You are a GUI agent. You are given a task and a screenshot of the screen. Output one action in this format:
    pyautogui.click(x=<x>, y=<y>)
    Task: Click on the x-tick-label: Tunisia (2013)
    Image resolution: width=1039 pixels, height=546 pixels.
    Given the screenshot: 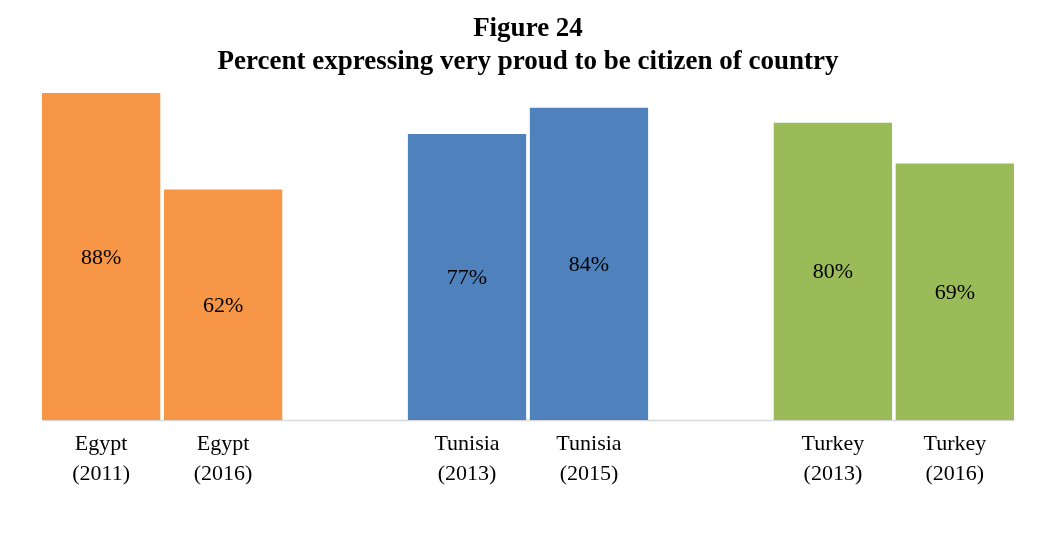 What is the action you would take?
    pyautogui.click(x=467, y=457)
    